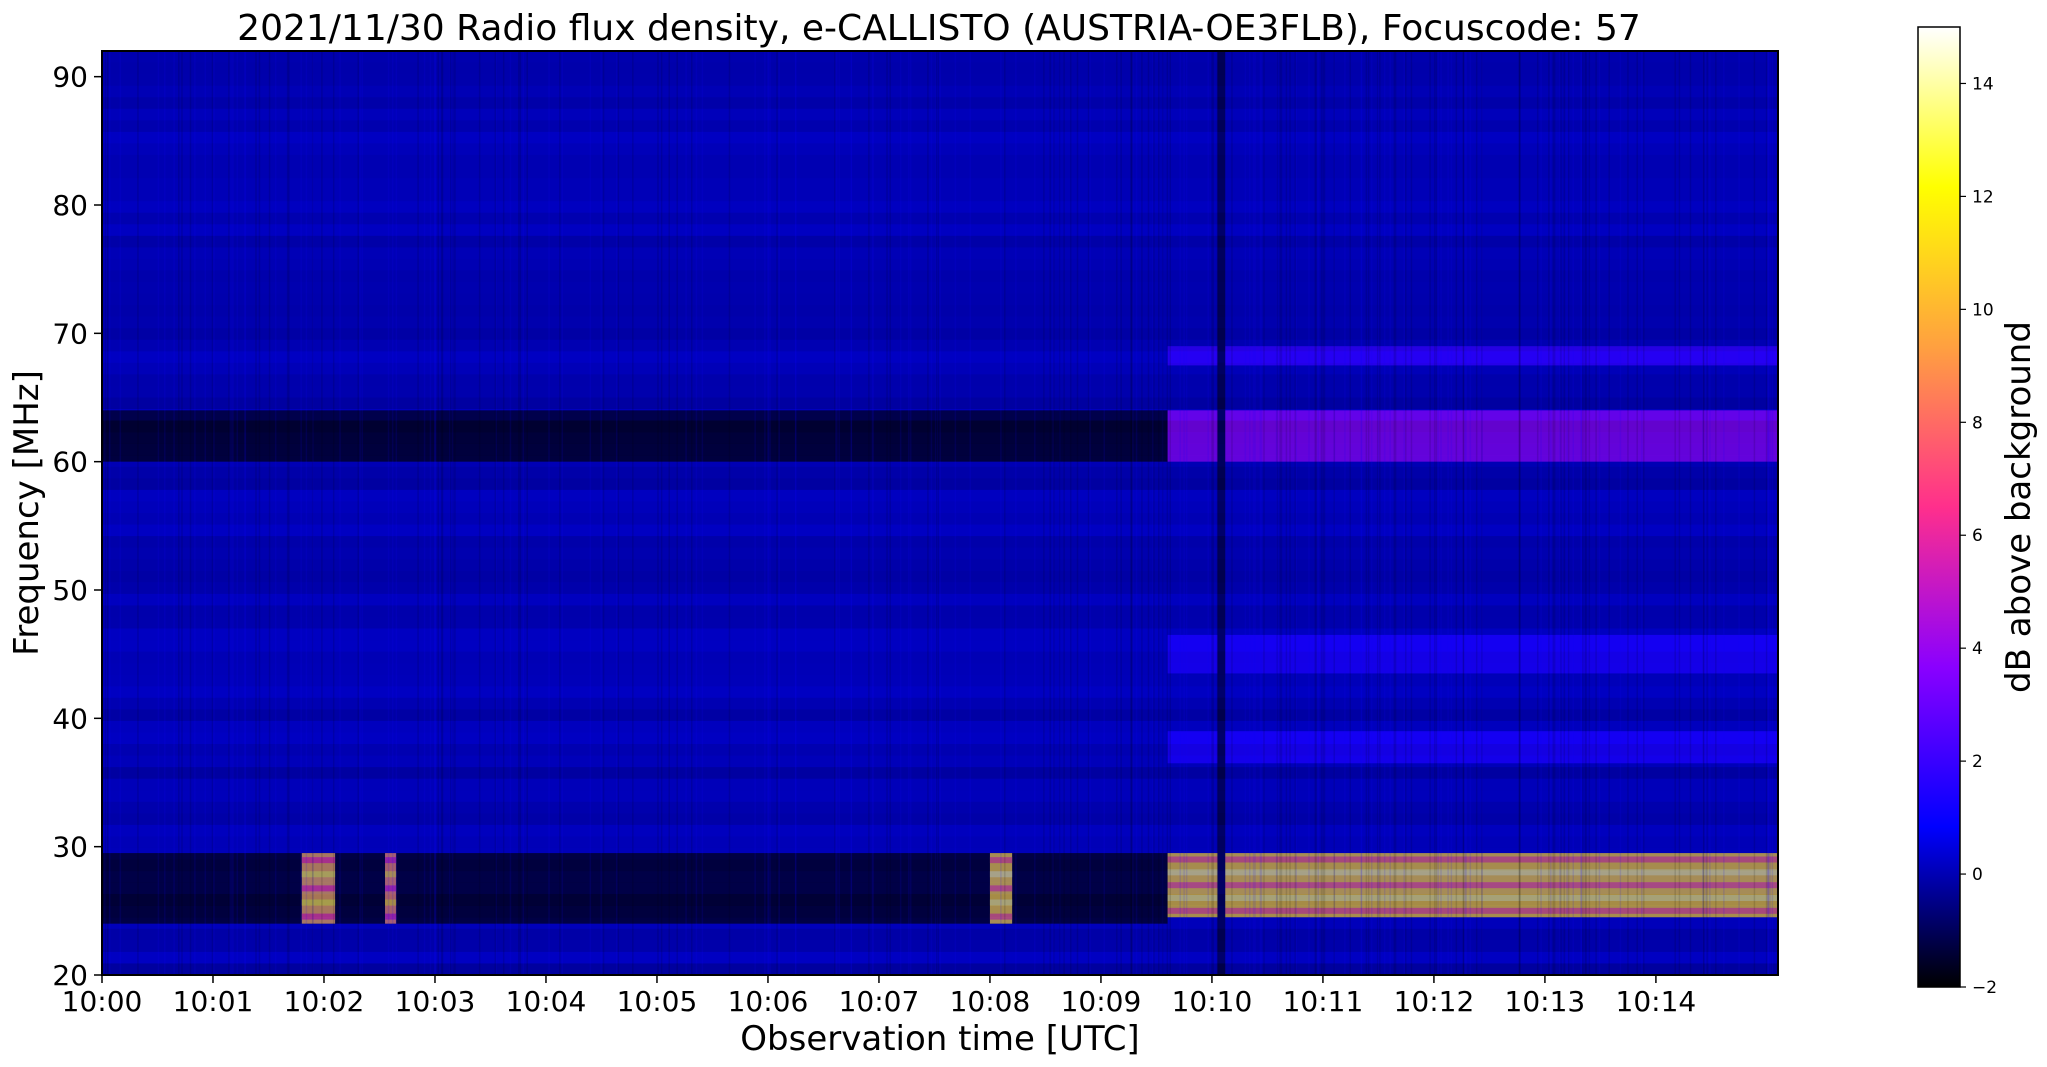  What do you see at coordinates (70, 205) in the screenshot?
I see `y-tick-label: 80` at bounding box center [70, 205].